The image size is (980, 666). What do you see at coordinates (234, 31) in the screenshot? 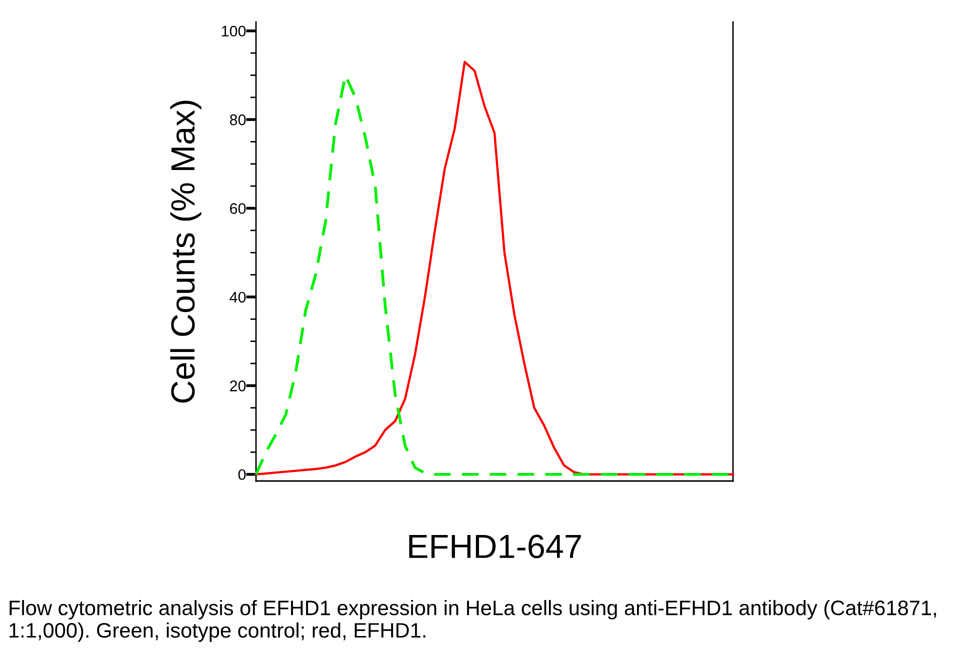
I see `y-tick-label: 100` at bounding box center [234, 31].